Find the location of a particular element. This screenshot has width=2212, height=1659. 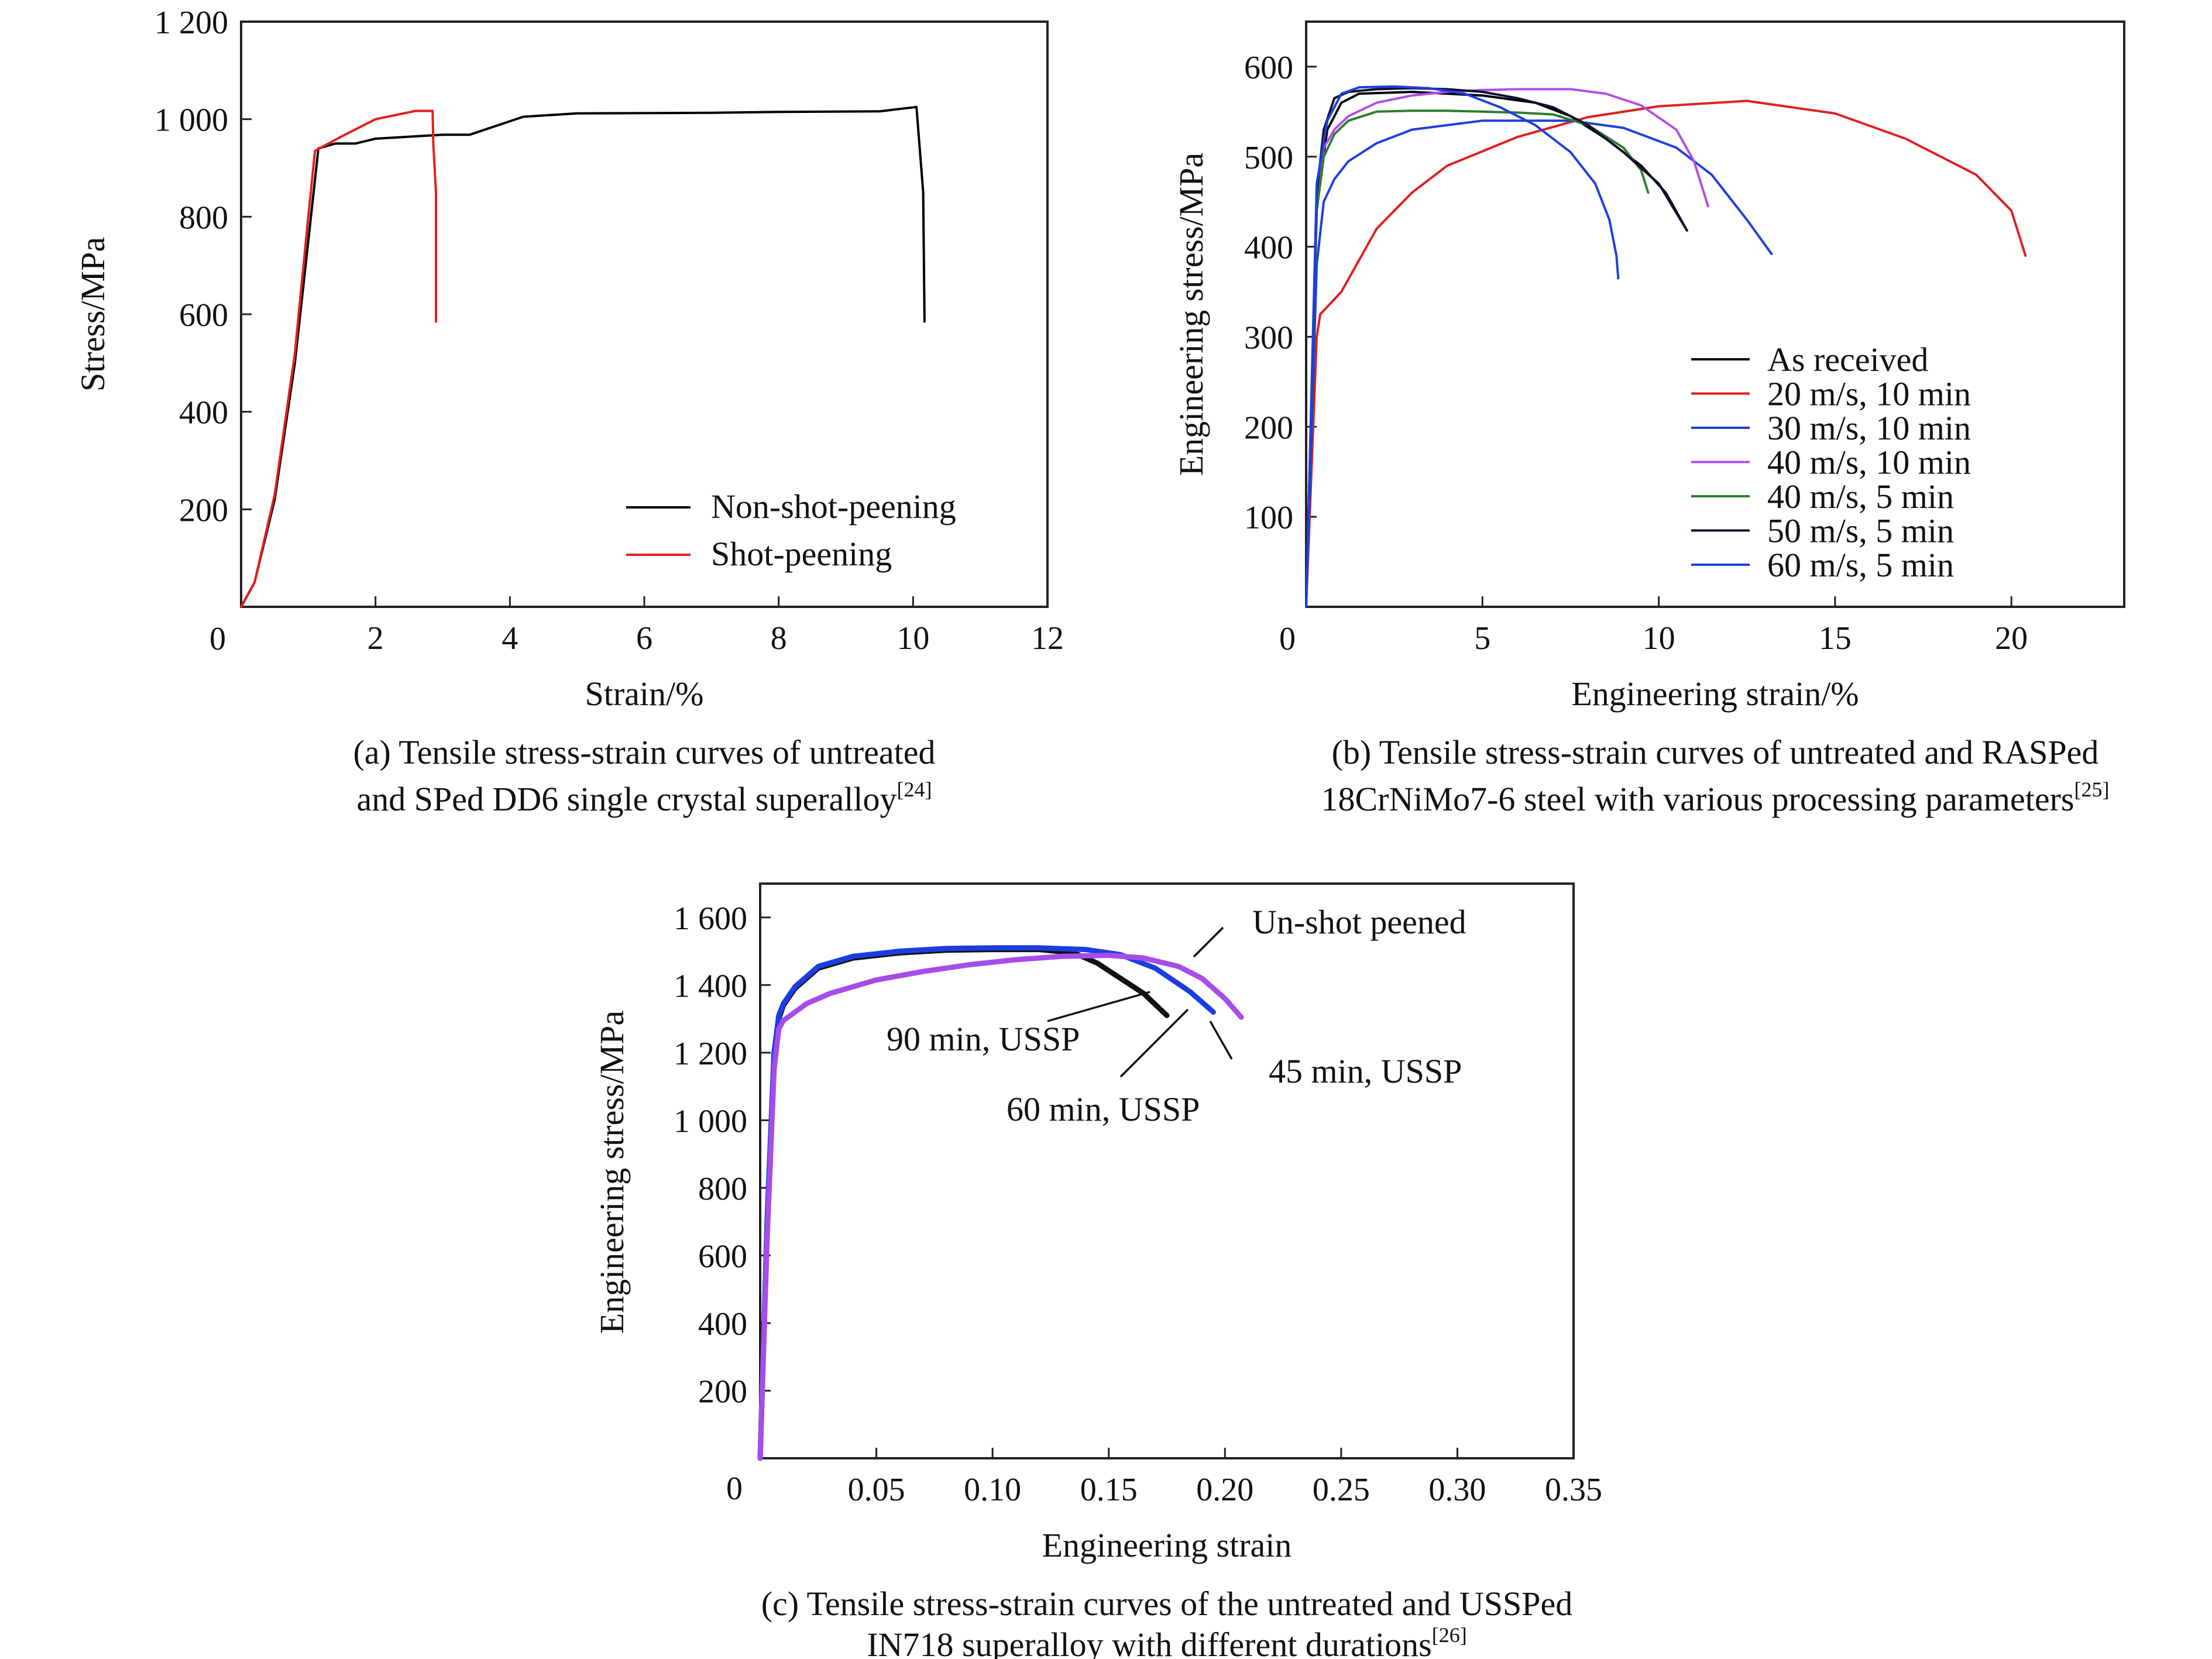

panel-a-y-tick-label: 600 is located at coordinates (203, 315).